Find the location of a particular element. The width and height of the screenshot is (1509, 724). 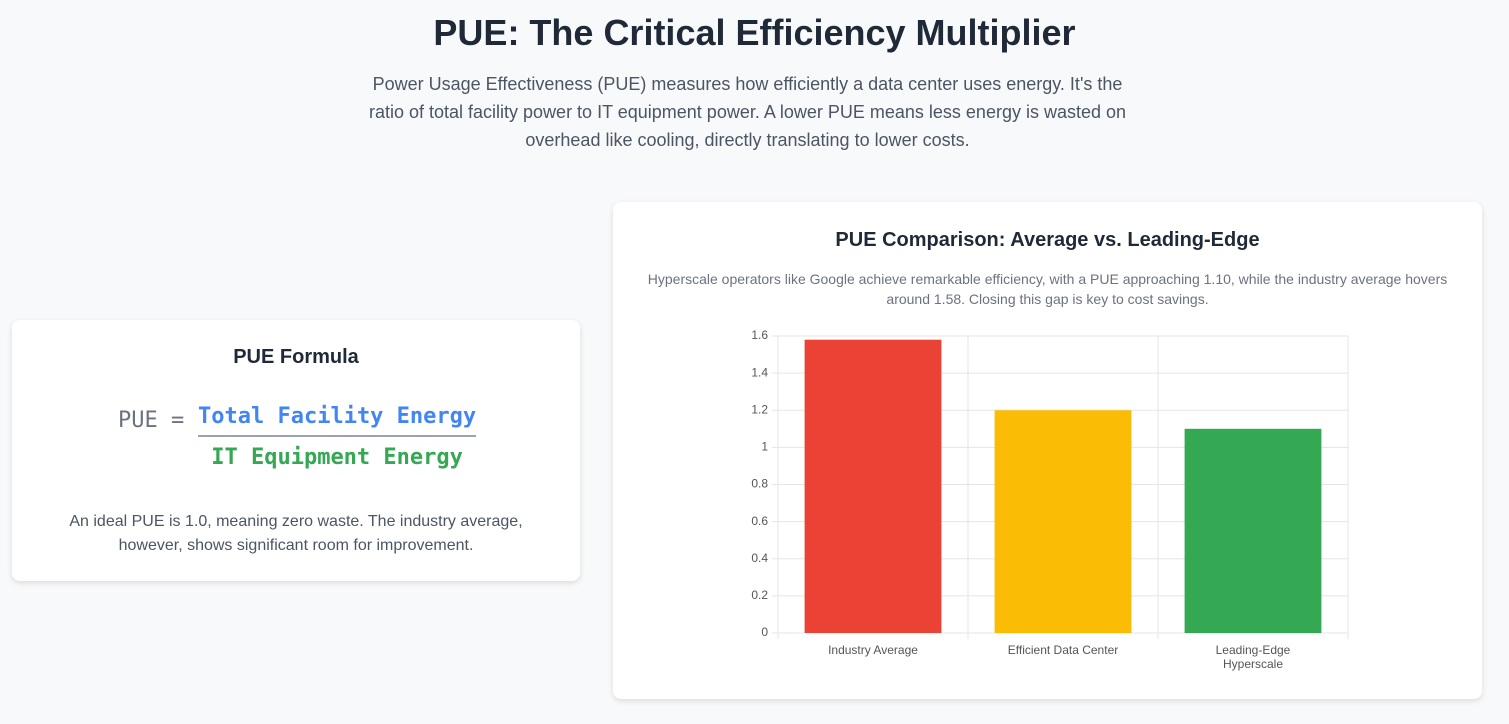

y-tick-label: 0 is located at coordinates (764, 632).